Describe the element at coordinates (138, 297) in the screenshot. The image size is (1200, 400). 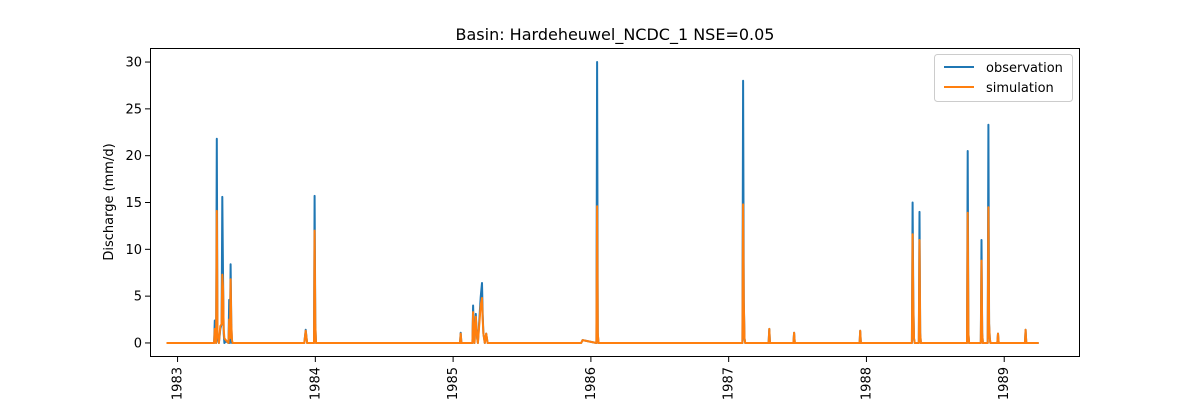
I see `y-tick-label: 5` at that location.